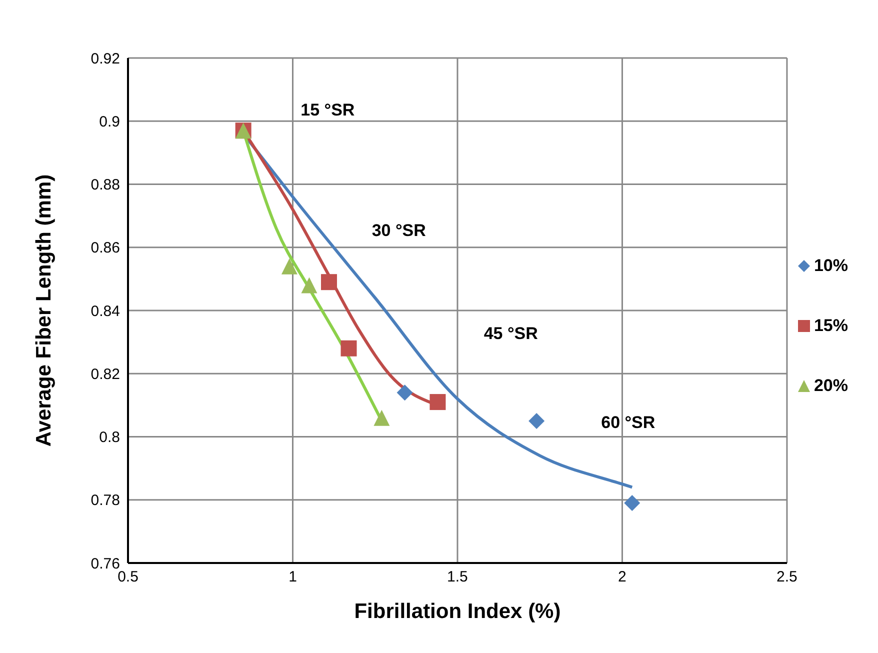 This screenshot has height=653, width=878. I want to click on y-tick-label: 0.84, so click(105, 311).